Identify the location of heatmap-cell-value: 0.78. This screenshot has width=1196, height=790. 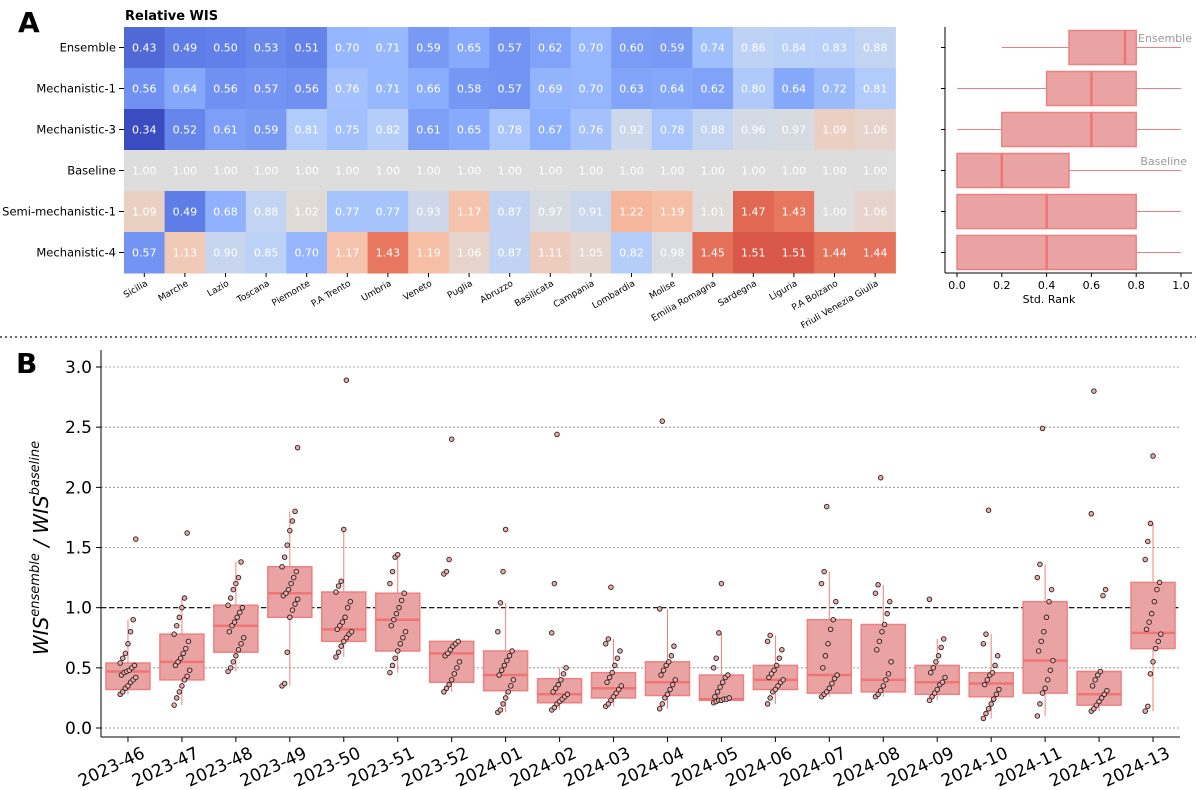
(672, 130).